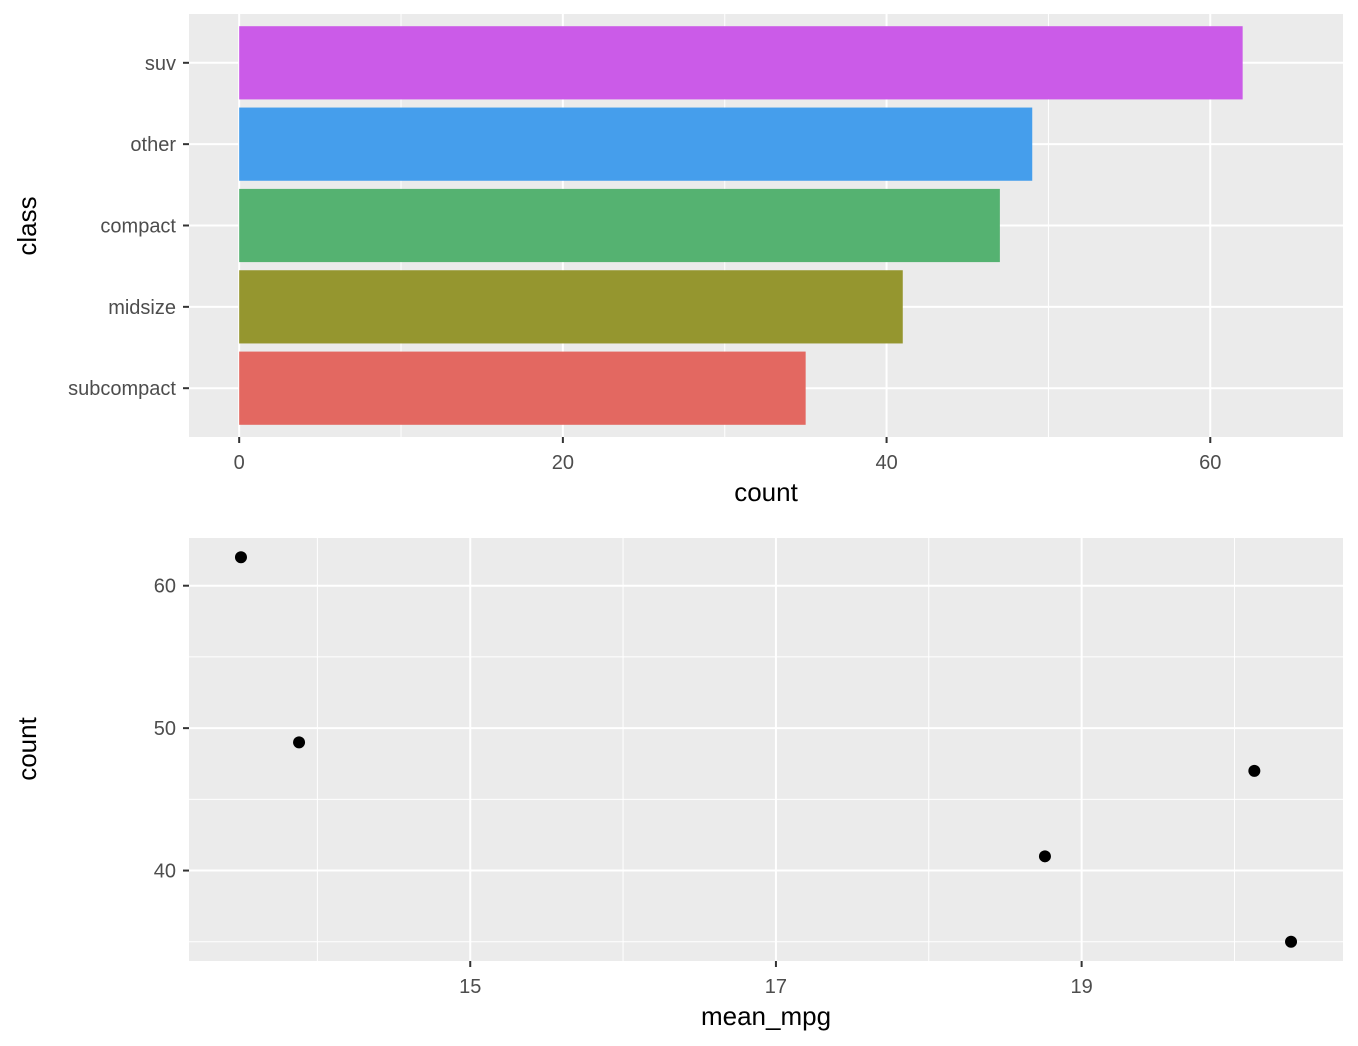 This screenshot has height=1046, width=1358. Describe the element at coordinates (160, 64) in the screenshot. I see `bar-chart-category-label: suv` at that location.